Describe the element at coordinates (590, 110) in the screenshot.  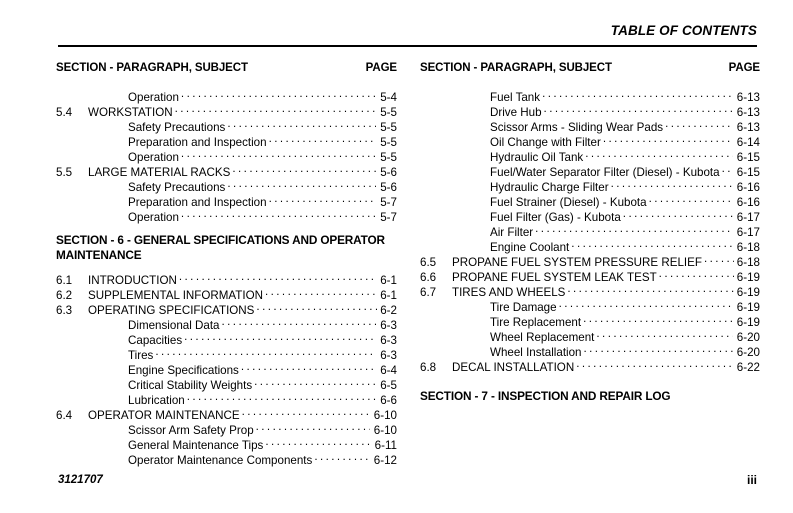
I see `toc-entry: Drive Hub 6-13` at that location.